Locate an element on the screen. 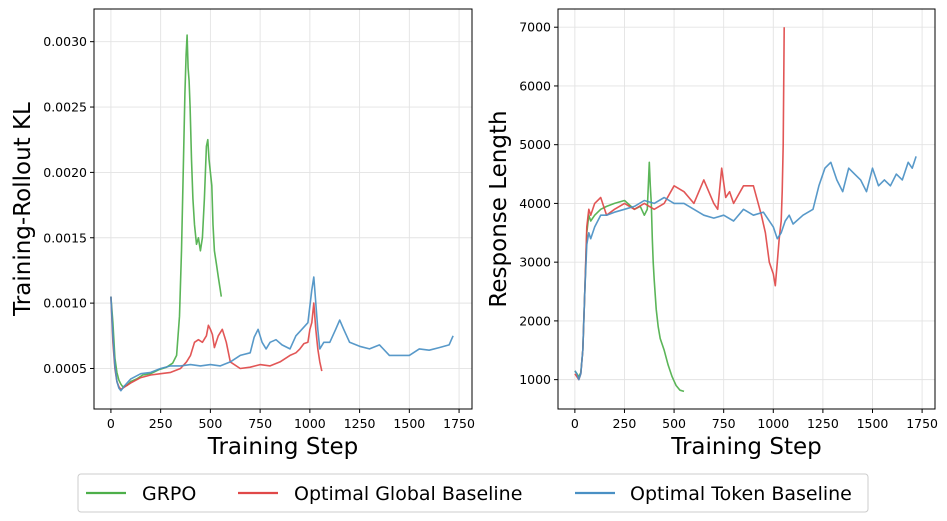 The height and width of the screenshot is (521, 947). len-x-tick-label: 1000 is located at coordinates (773, 423).